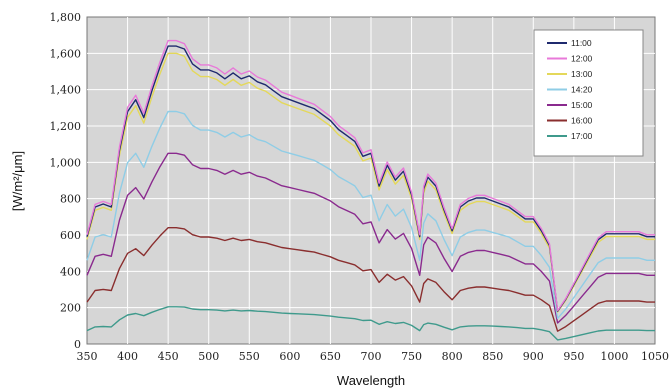 Image resolution: width=669 pixels, height=391 pixels. I want to click on y-tick-label: 1,800, so click(66, 17).